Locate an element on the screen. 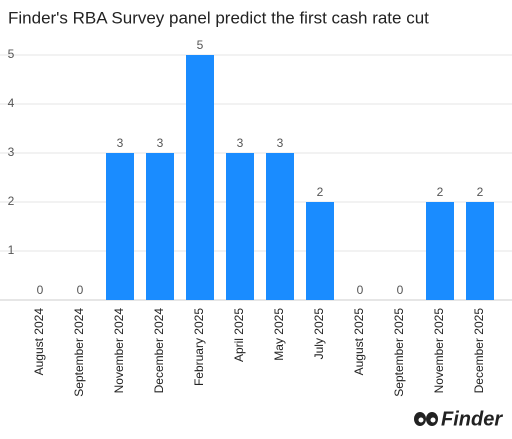 The height and width of the screenshot is (439, 512). x-tick-label: December 2025 is located at coordinates (479, 351).